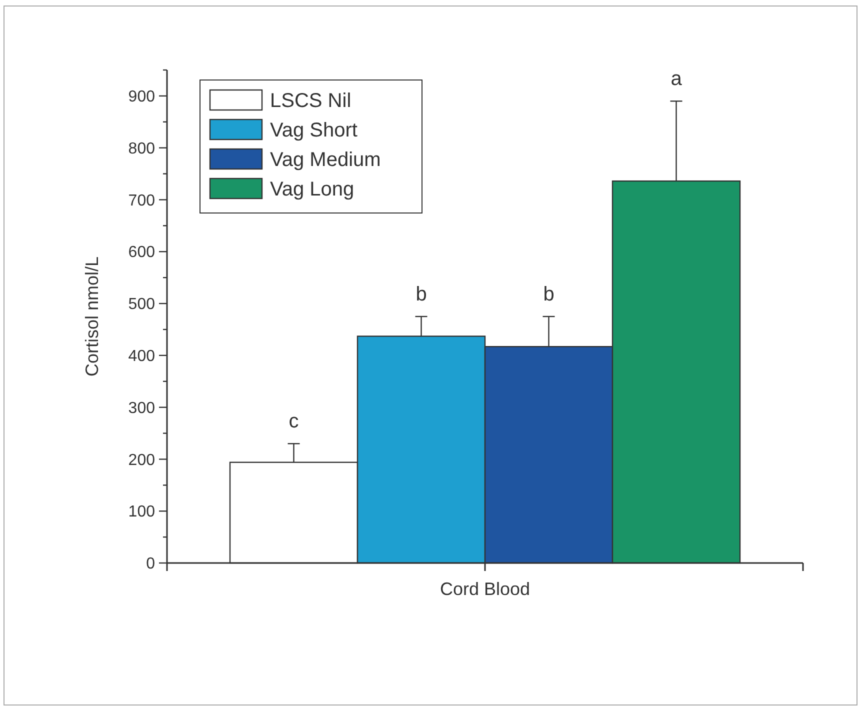  What do you see at coordinates (485, 589) in the screenshot?
I see `x-tick-label: Cord Blood` at bounding box center [485, 589].